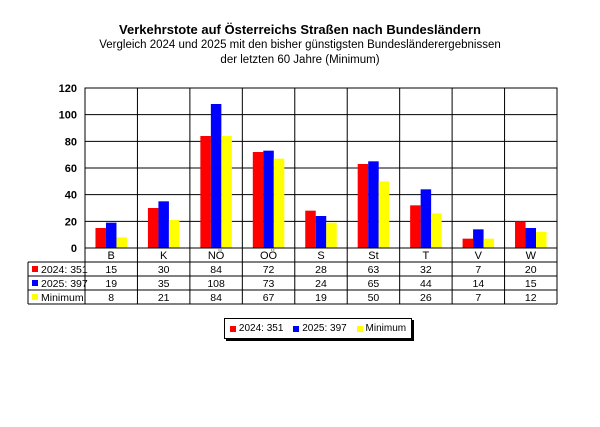 This screenshot has height=427, width=600. What do you see at coordinates (111, 298) in the screenshot?
I see `data-label: 8` at bounding box center [111, 298].